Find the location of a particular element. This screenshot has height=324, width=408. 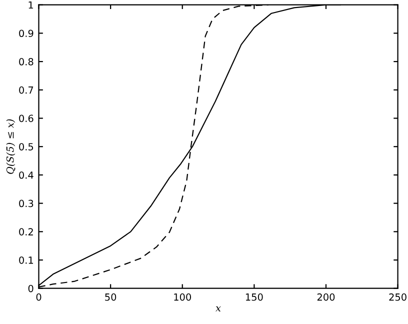

y-axis-title: Q(S(5̄) ≤ x) is located at coordinates (11, 146).